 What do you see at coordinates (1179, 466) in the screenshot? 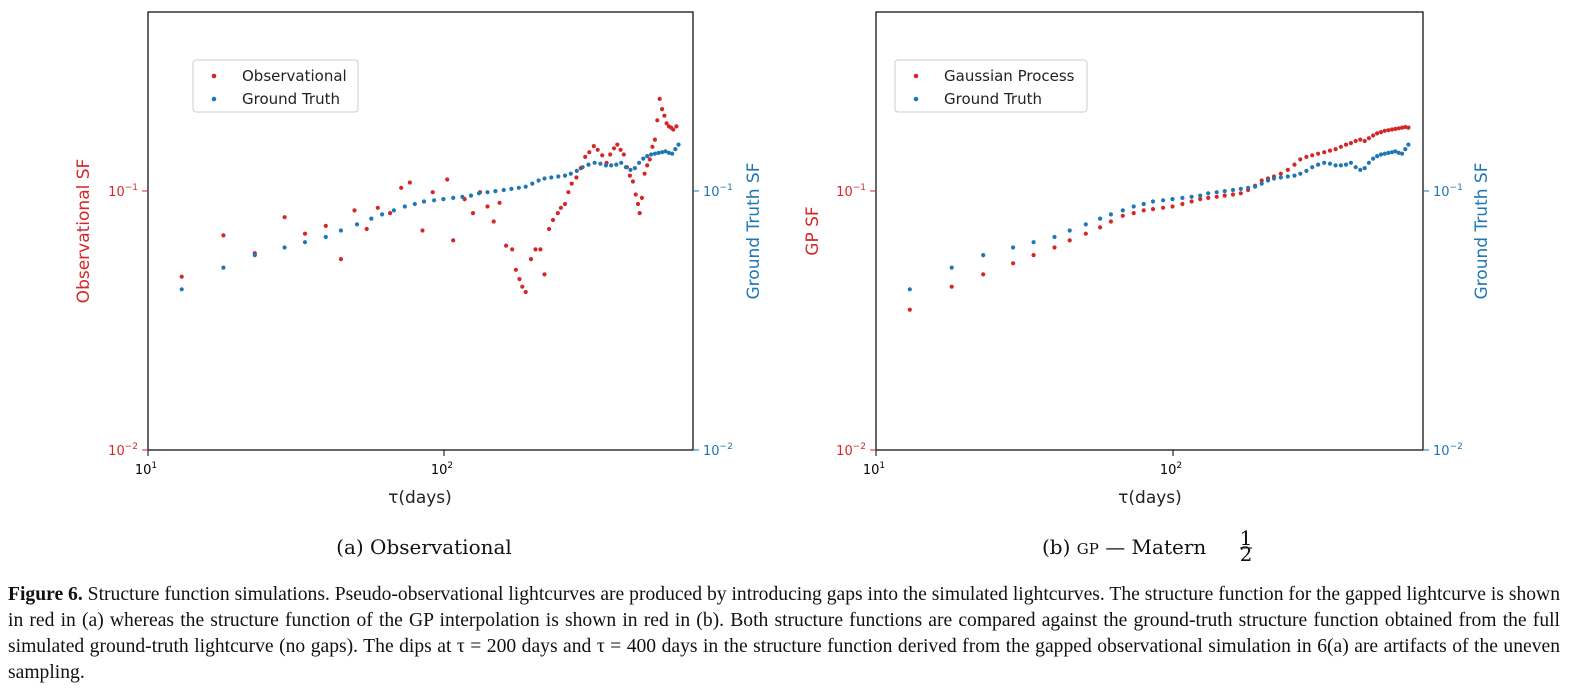
I see `x-tick-exp: 2` at bounding box center [1179, 466].